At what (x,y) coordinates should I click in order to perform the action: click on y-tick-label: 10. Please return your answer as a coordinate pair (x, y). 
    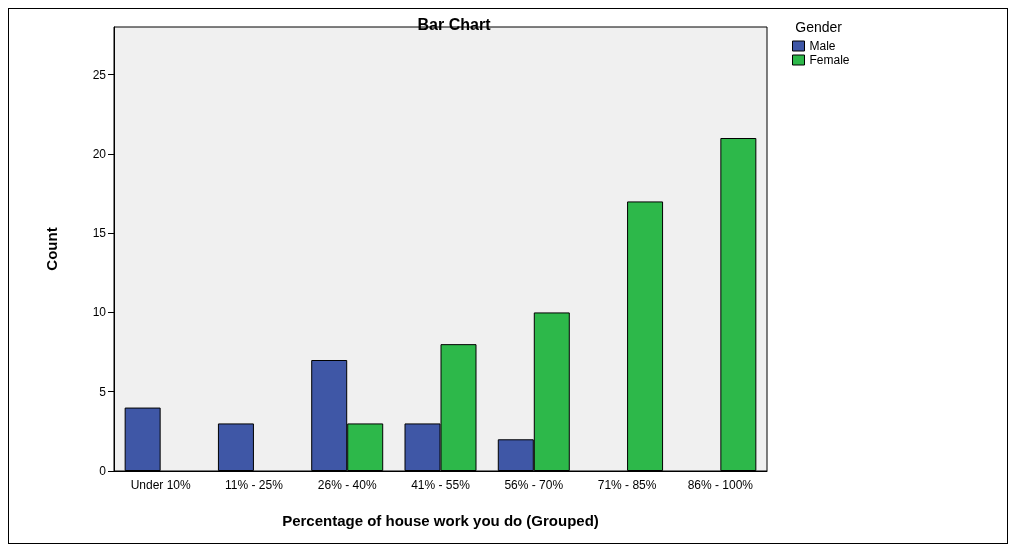
    Looking at the image, I should click on (99, 312).